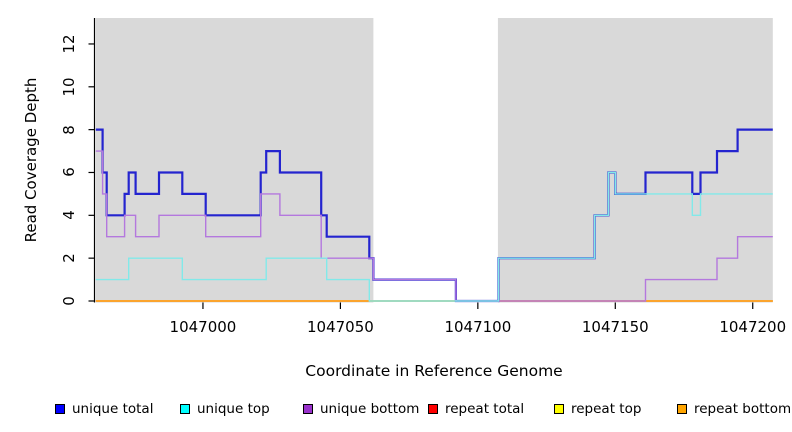  I want to click on legend-label: repeat total, so click(485, 409).